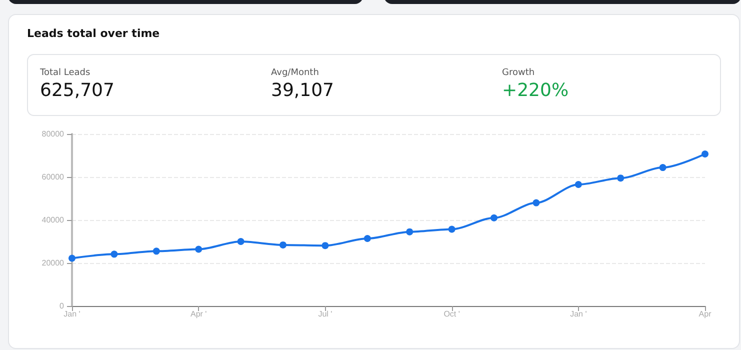 The image size is (741, 350). Describe the element at coordinates (93, 33) in the screenshot. I see `chart-title: Leads total over time` at that location.